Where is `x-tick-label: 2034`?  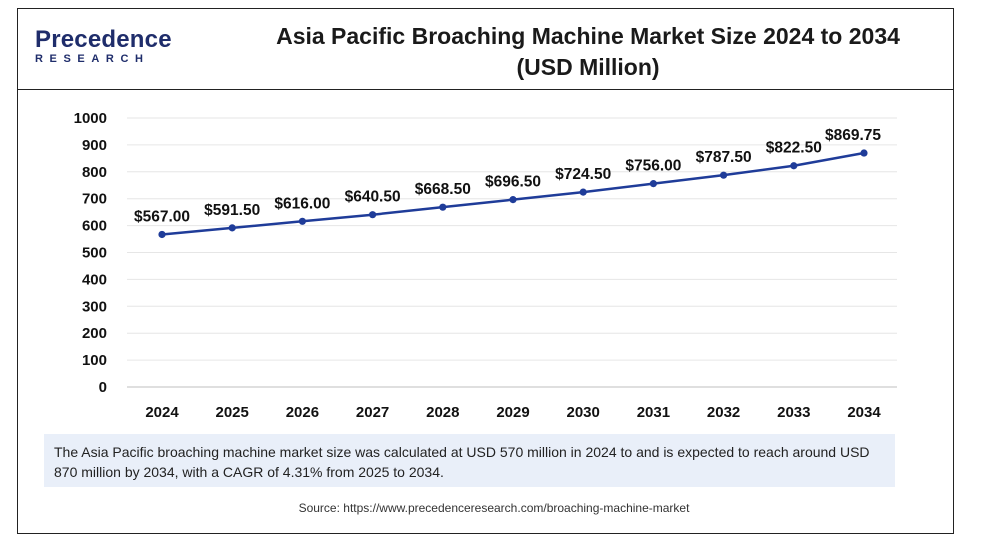
x-tick-label: 2034 is located at coordinates (864, 412).